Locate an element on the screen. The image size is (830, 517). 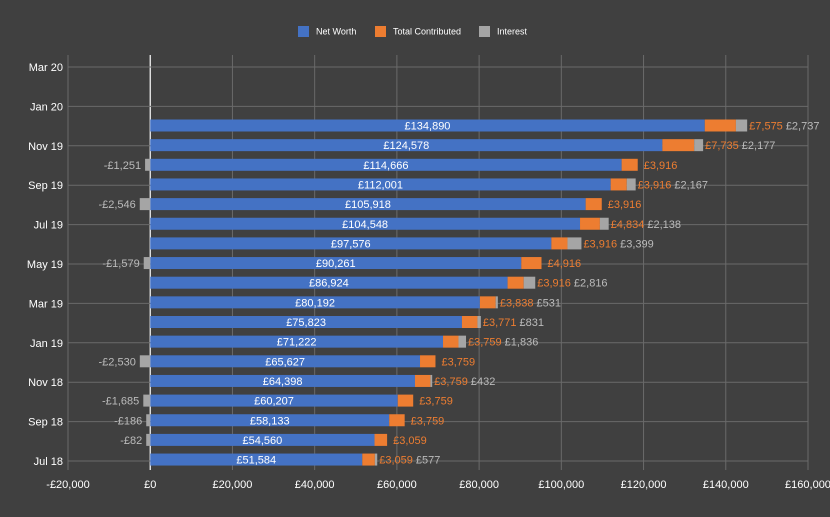
label-interest: £2,737 is located at coordinates (803, 127).